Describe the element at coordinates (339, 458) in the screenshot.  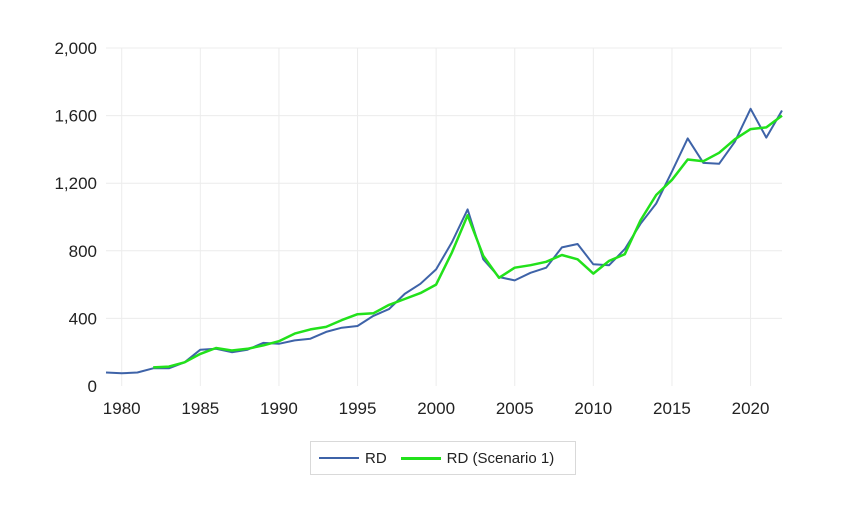
I see `legend-swatch-rd` at that location.